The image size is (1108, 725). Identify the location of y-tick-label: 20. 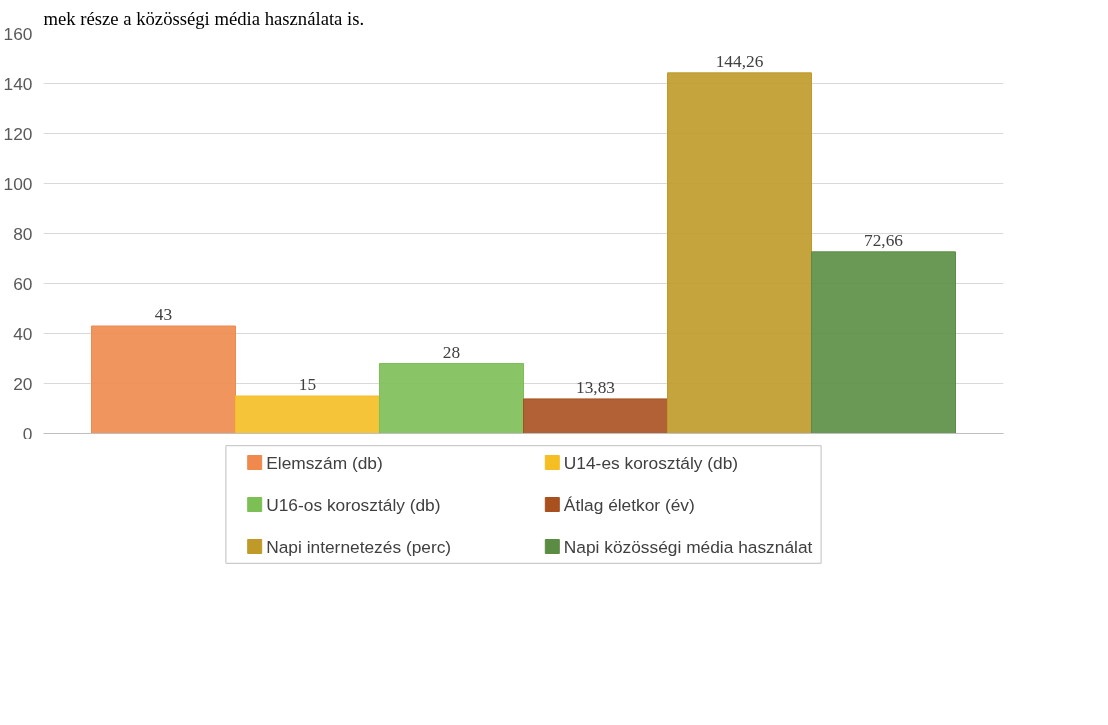
(23, 383).